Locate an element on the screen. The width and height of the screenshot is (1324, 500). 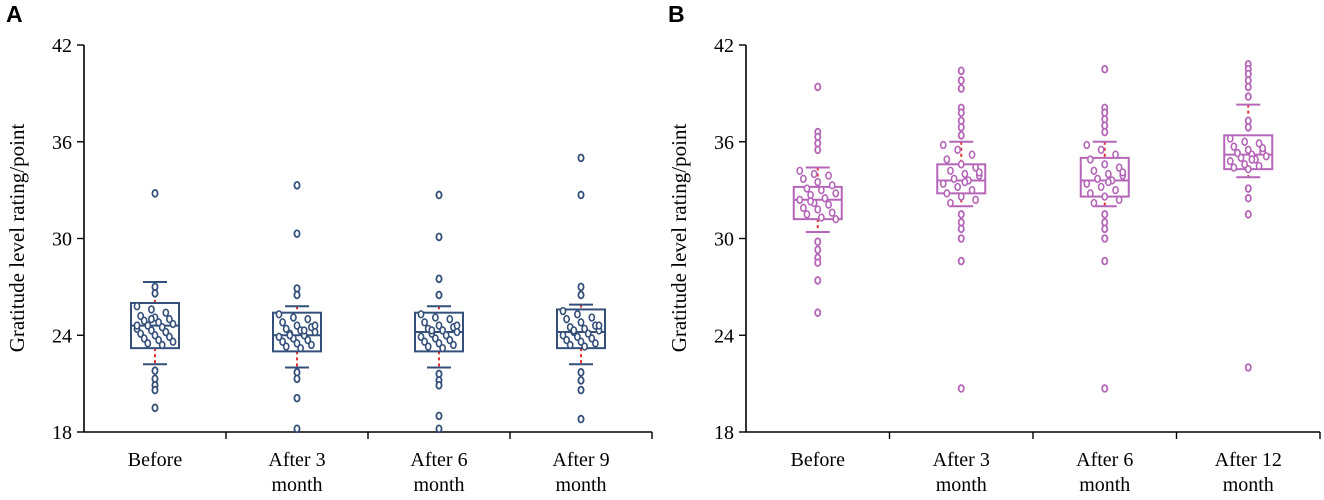
x-tick-label: After 3 month is located at coordinates (961, 472).